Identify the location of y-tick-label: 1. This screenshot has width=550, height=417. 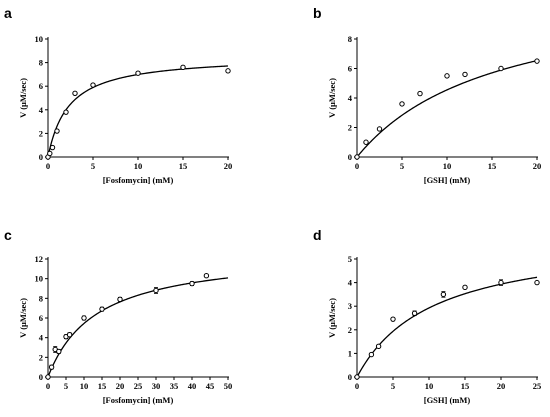
(350, 353).